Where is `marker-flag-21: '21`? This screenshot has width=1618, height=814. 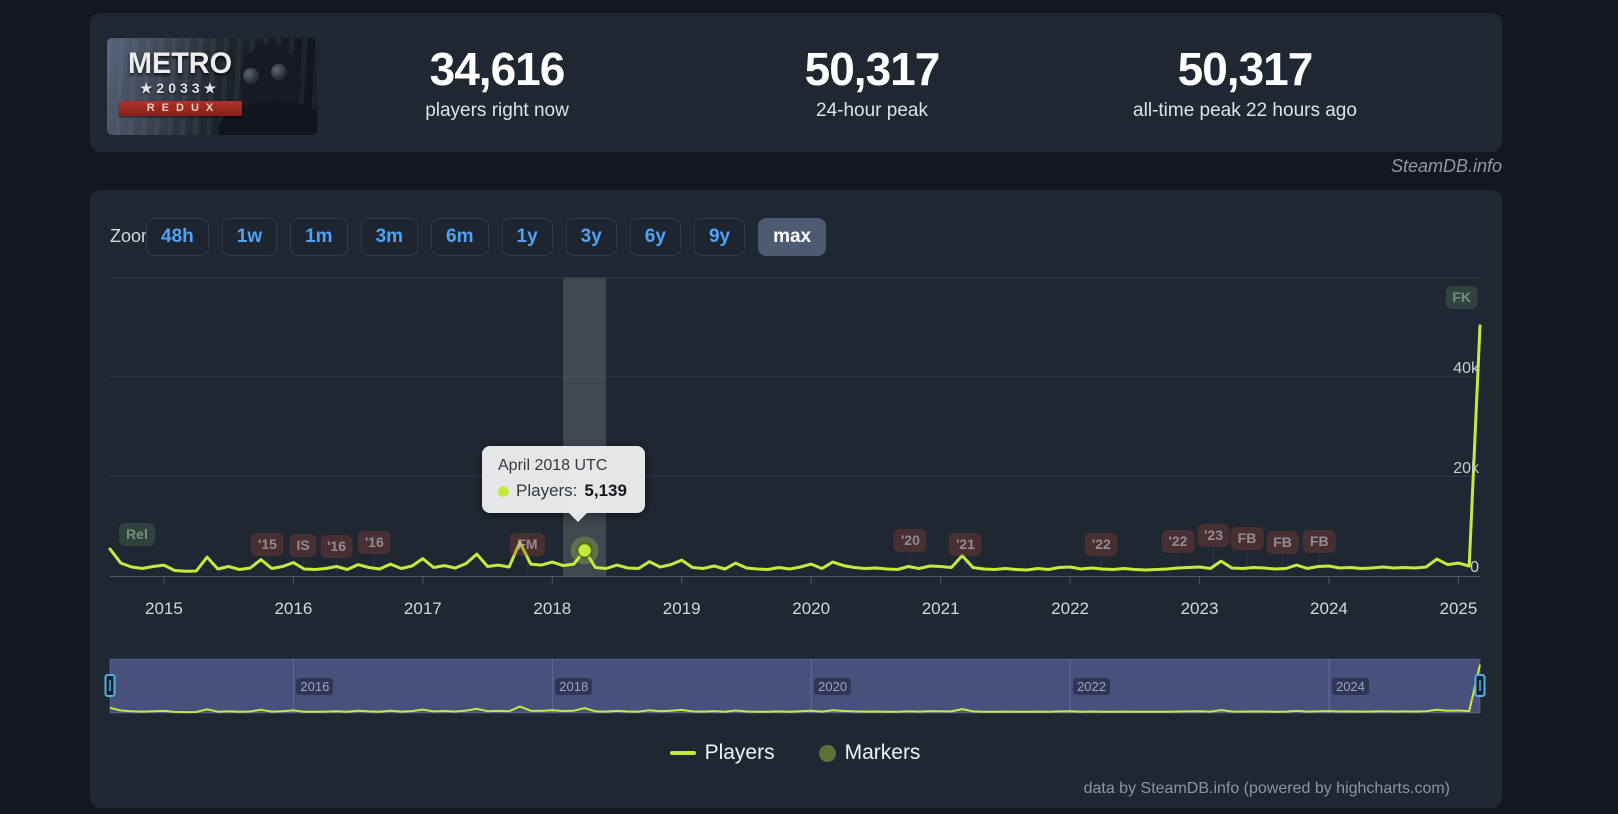 marker-flag-21: '21 is located at coordinates (965, 544).